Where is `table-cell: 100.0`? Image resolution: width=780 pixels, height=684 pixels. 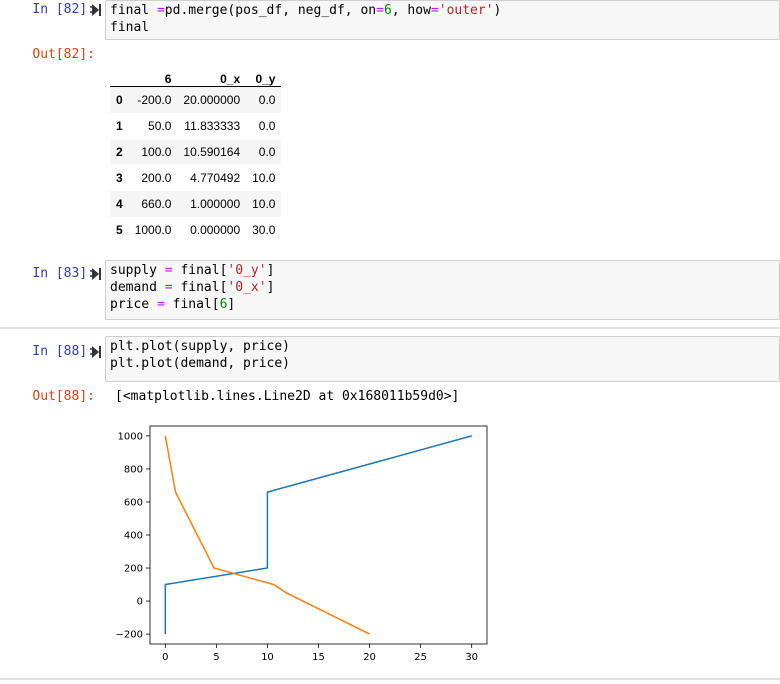 table-cell: 100.0 is located at coordinates (156, 152).